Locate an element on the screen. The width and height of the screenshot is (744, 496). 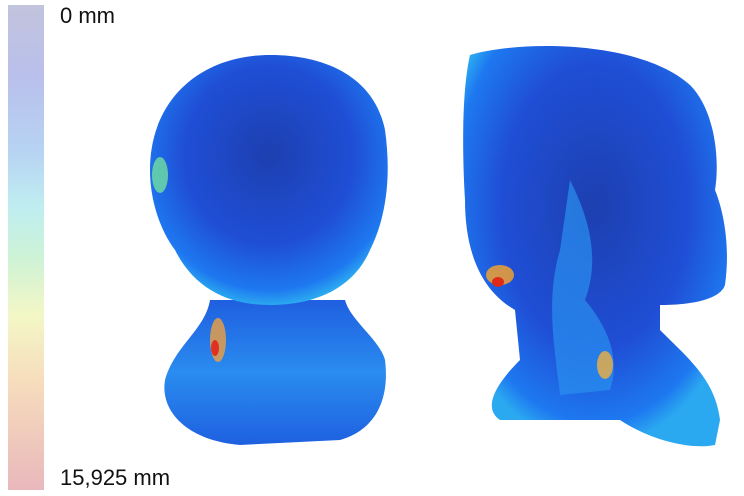
colorbar-max-label: 15,925 mm is located at coordinates (115, 477).